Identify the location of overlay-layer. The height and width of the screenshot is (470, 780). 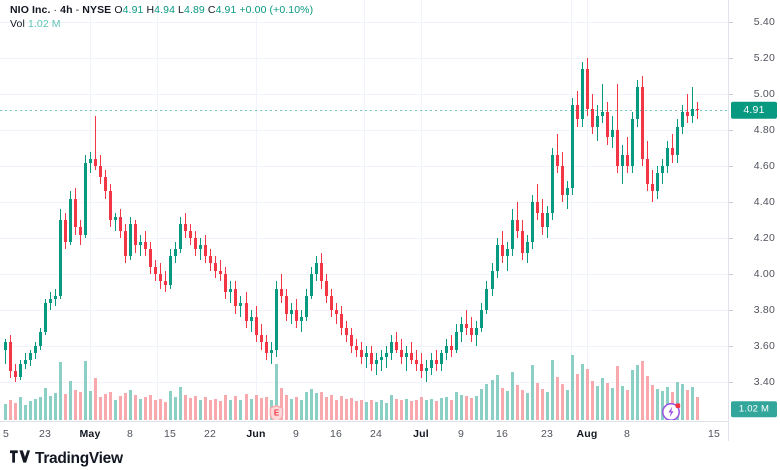
(364, 110).